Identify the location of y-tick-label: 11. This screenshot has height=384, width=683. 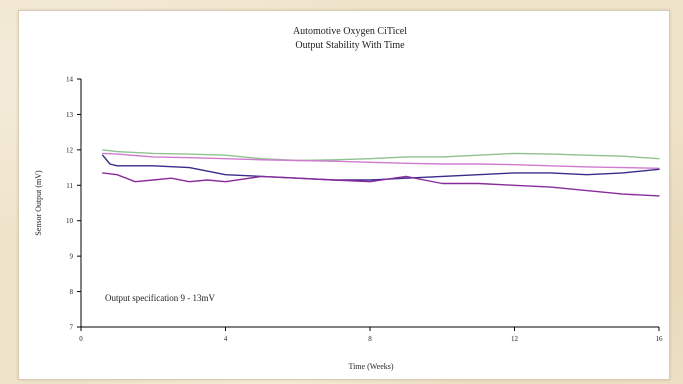
(69, 186).